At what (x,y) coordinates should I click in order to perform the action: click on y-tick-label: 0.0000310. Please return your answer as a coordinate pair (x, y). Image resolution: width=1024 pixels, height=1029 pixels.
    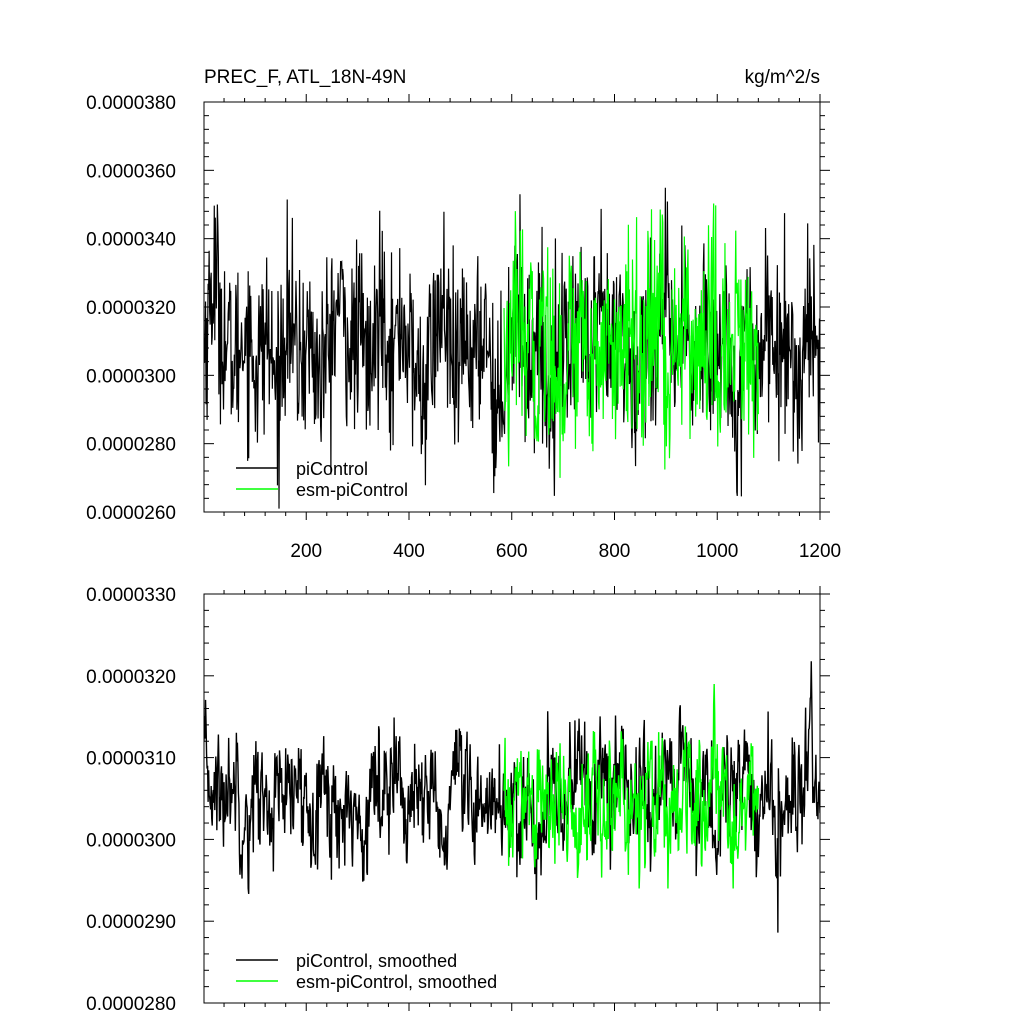
    Looking at the image, I should click on (131, 759).